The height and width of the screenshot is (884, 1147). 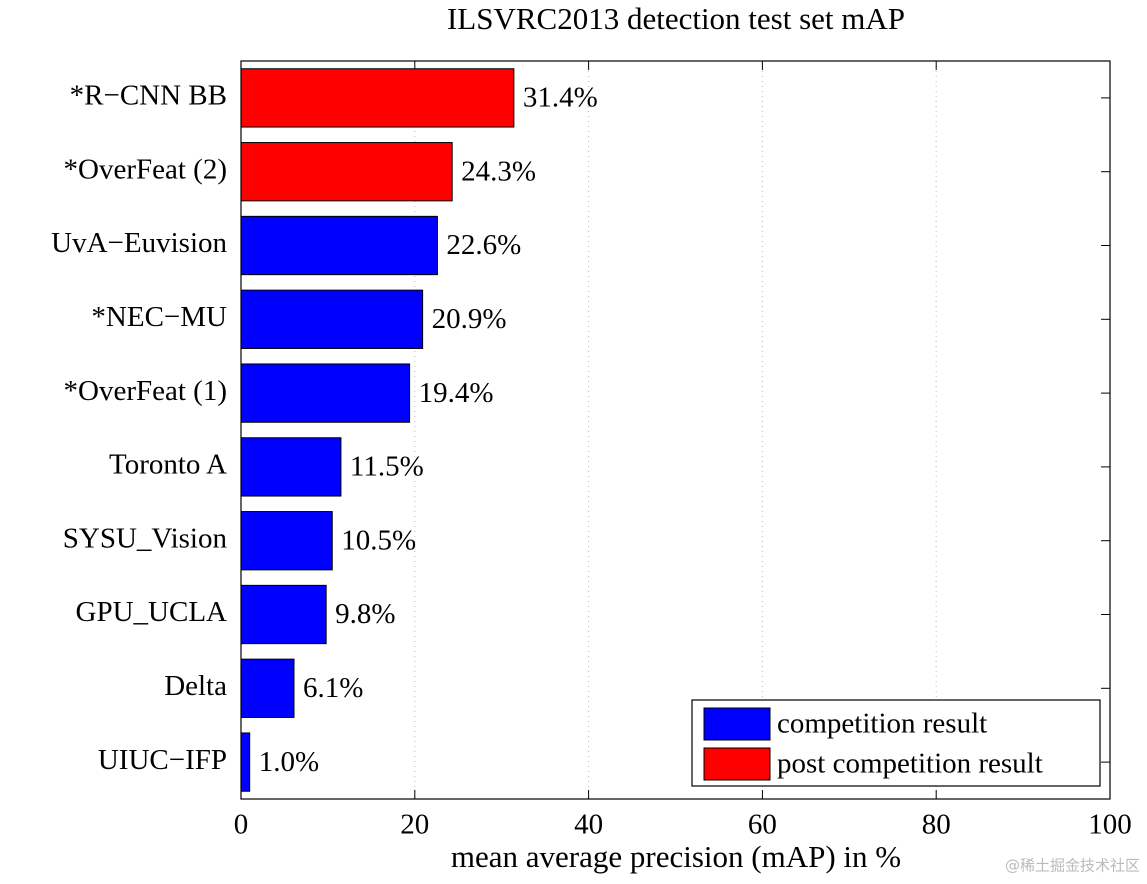 I want to click on y-tick-label: UIUC−IFP, so click(x=162, y=760).